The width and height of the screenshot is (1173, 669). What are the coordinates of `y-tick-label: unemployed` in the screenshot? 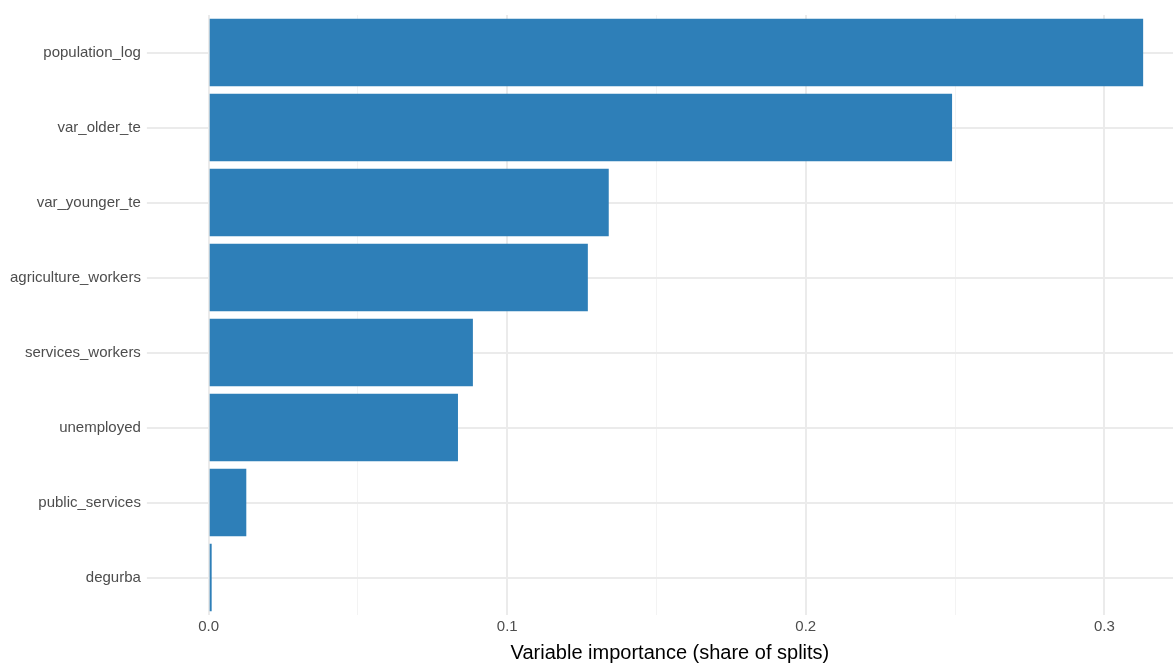 It's located at (100, 426).